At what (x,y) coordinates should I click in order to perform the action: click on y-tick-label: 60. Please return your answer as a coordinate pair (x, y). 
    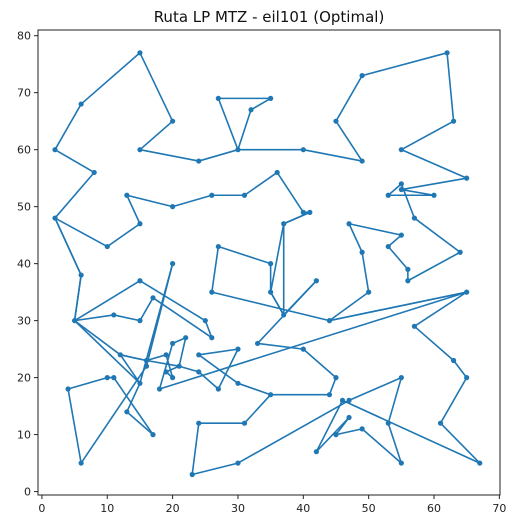
    Looking at the image, I should click on (24, 150).